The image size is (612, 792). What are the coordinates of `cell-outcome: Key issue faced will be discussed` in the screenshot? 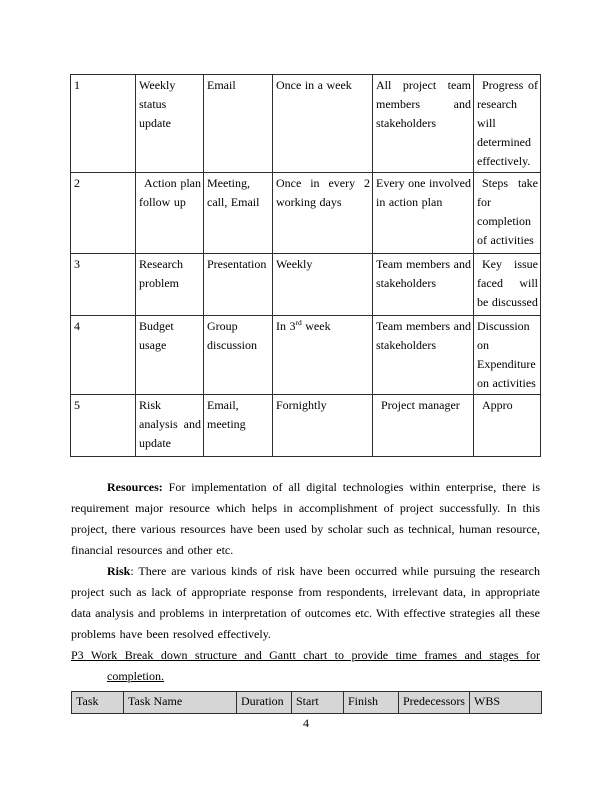 It's located at (507, 284).